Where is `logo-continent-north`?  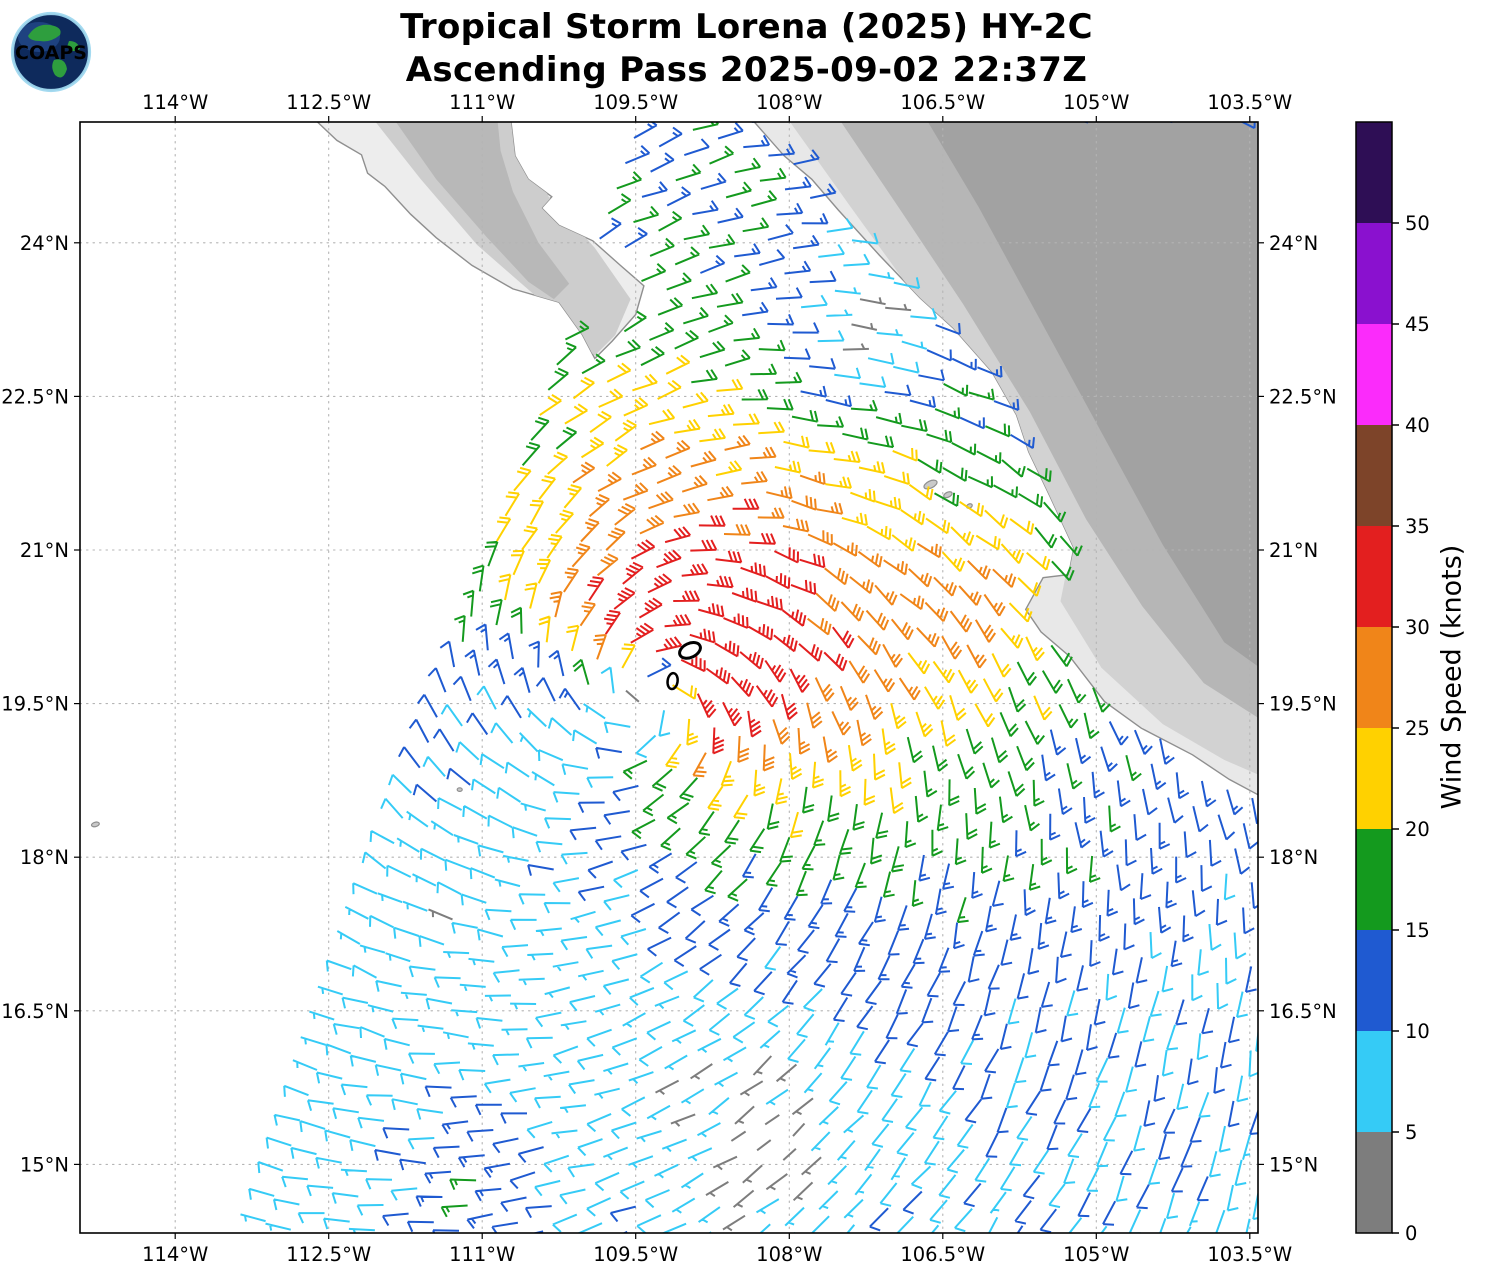 logo-continent-north is located at coordinates (44, 33).